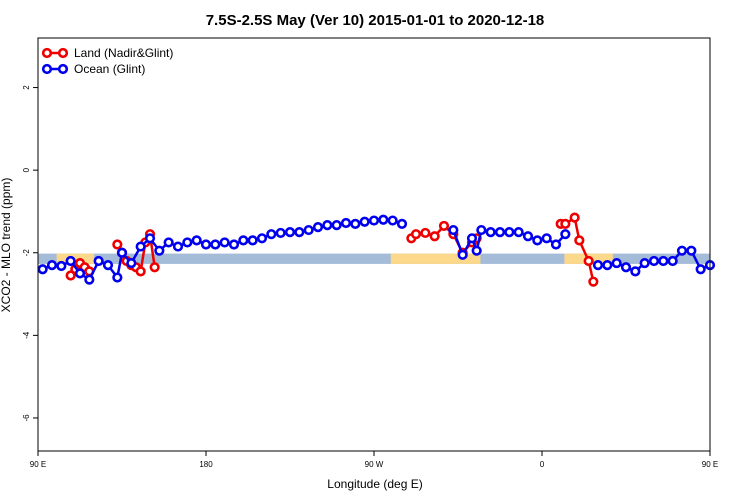 This screenshot has height=500, width=750. I want to click on y-tick-label: -4, so click(26, 335).